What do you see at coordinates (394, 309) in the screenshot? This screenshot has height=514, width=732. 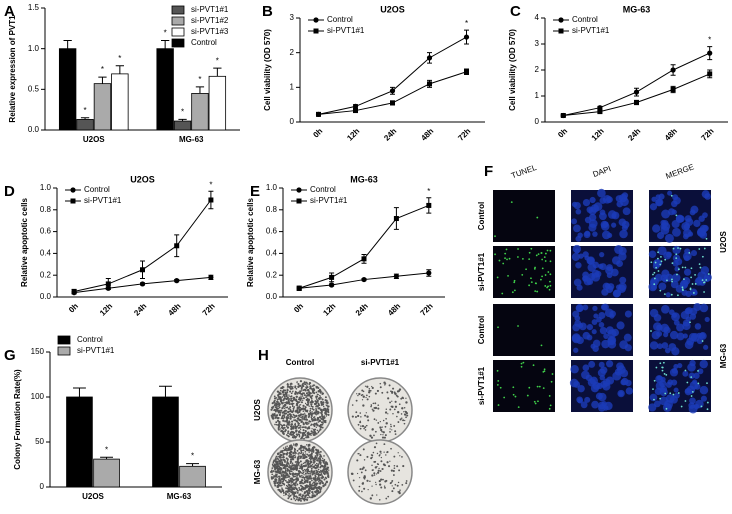 I see `x-tick-label: 48h` at bounding box center [394, 309].